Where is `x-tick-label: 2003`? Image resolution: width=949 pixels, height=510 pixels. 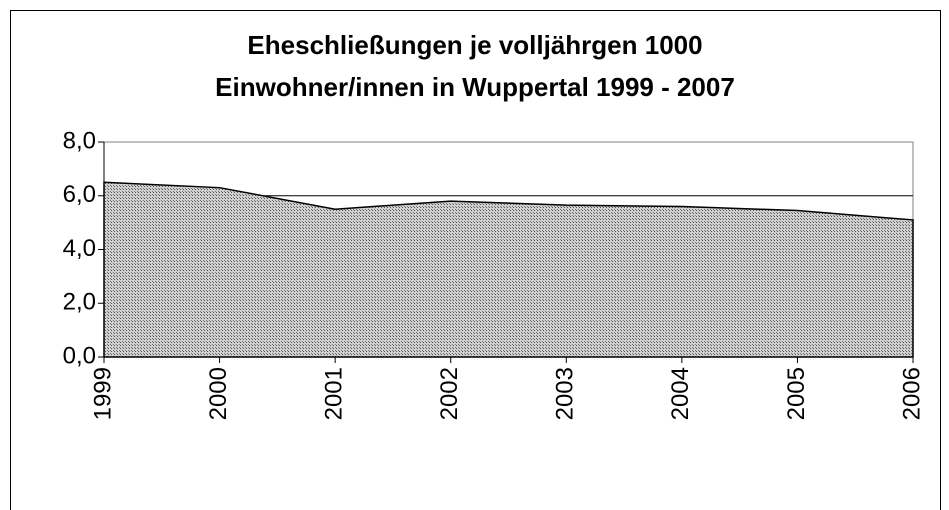
x-tick-label: 2003 is located at coordinates (565, 393).